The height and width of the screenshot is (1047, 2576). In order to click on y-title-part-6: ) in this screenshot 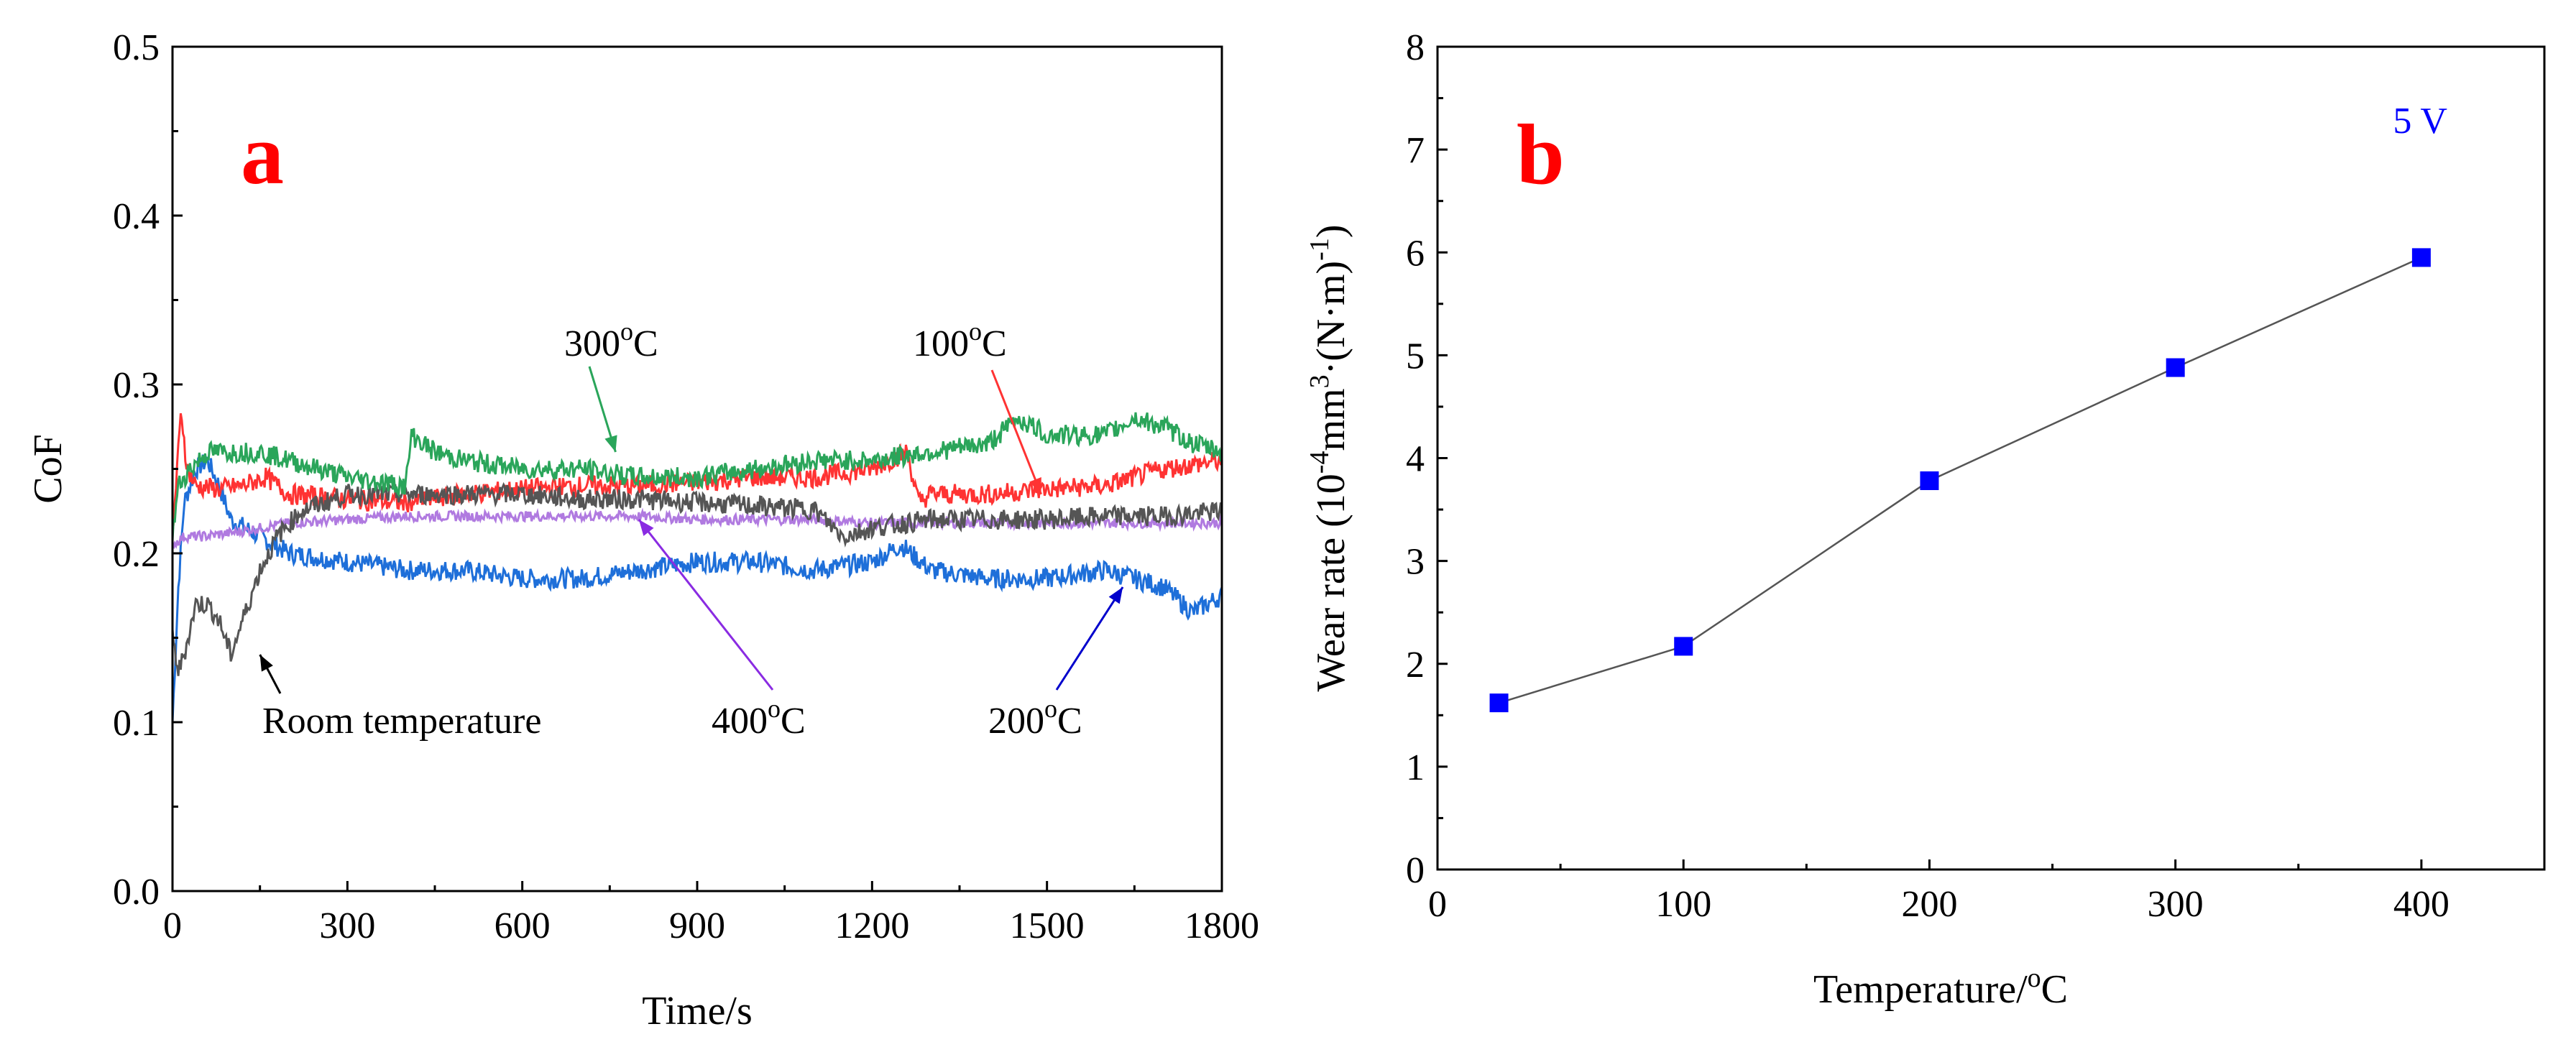, I will do `click(1331, 232)`.